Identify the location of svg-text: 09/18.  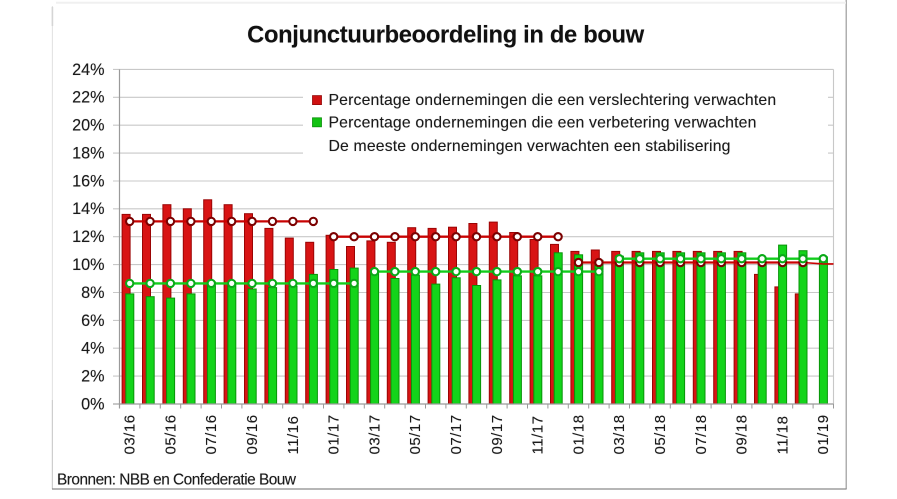
(742, 434).